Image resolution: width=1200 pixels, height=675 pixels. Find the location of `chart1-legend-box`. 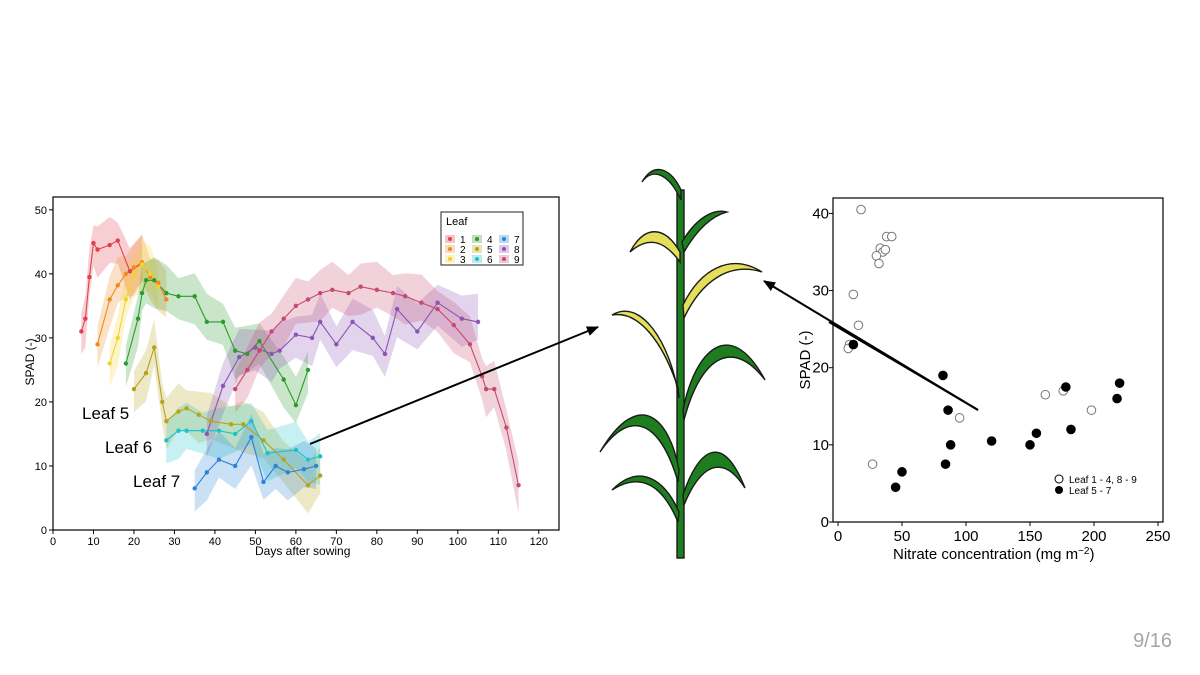

chart1-legend-box is located at coordinates (482, 238).